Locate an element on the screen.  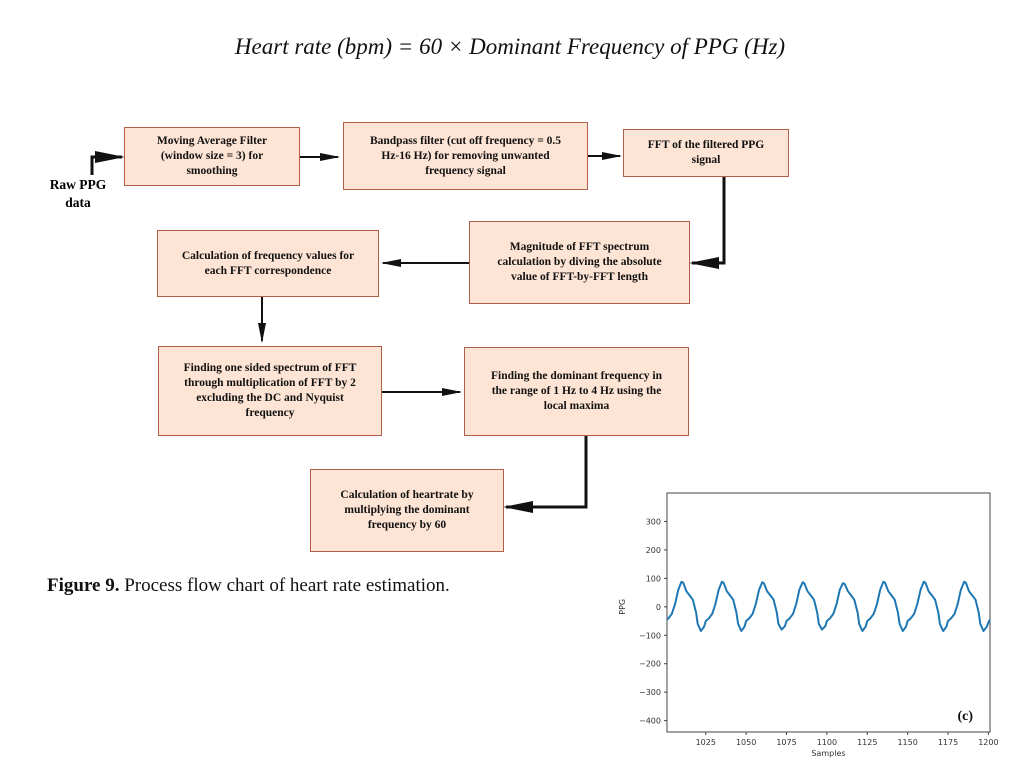
x-tick-label: 1025 is located at coordinates (706, 742).